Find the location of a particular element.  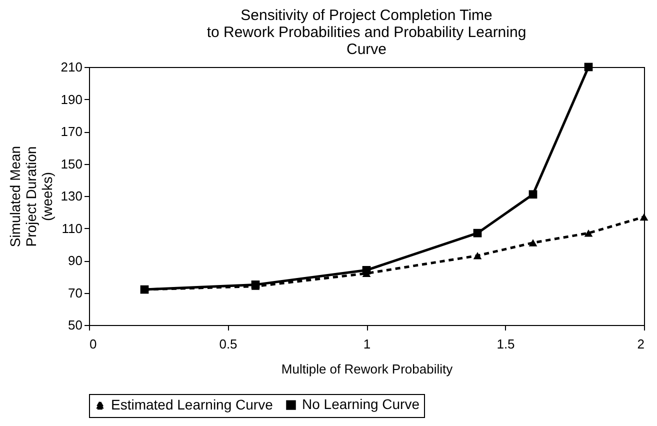

y-tick-label: 110 is located at coordinates (72, 228).